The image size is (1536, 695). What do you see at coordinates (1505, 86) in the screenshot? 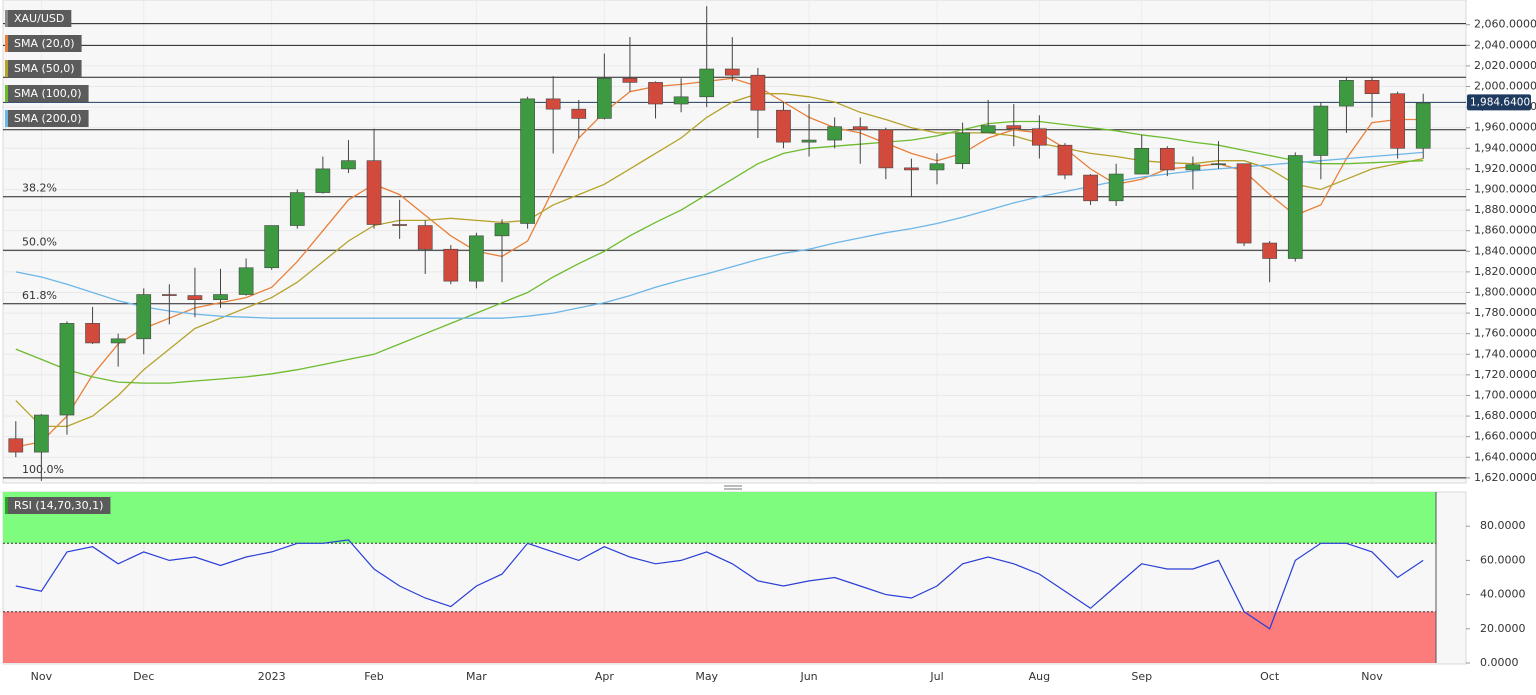
I see `y-tick-label: 2,000.0000` at bounding box center [1505, 86].